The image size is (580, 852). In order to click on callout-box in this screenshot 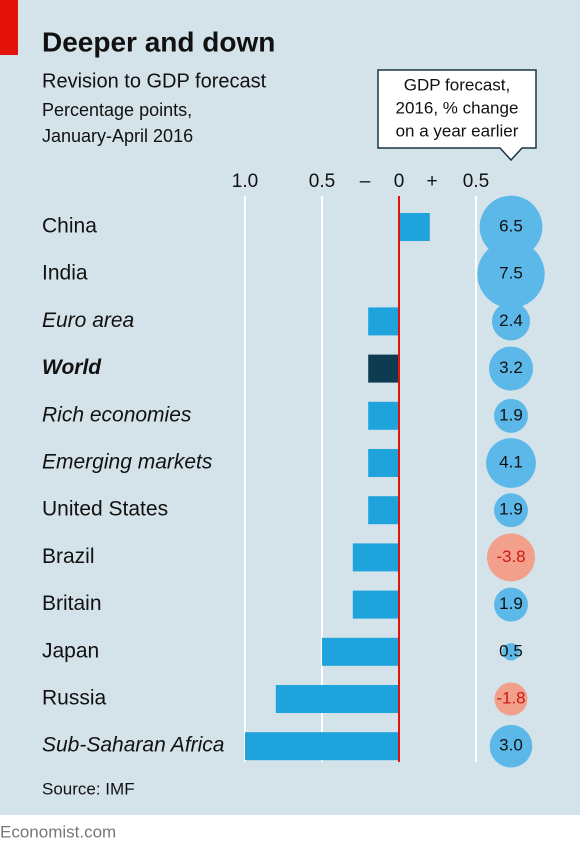, I will do `click(457, 115)`.